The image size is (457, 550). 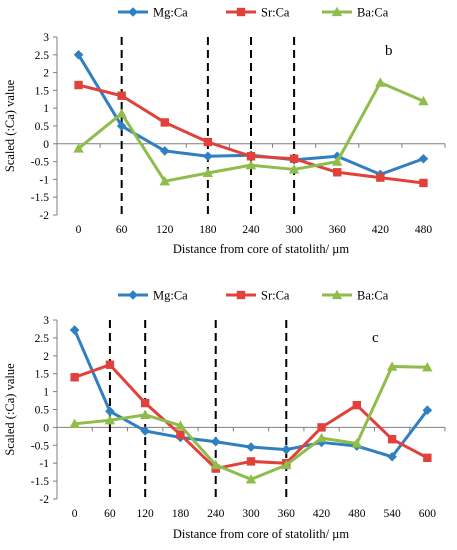 I want to click on x-tick-label: 0, so click(x=79, y=230).